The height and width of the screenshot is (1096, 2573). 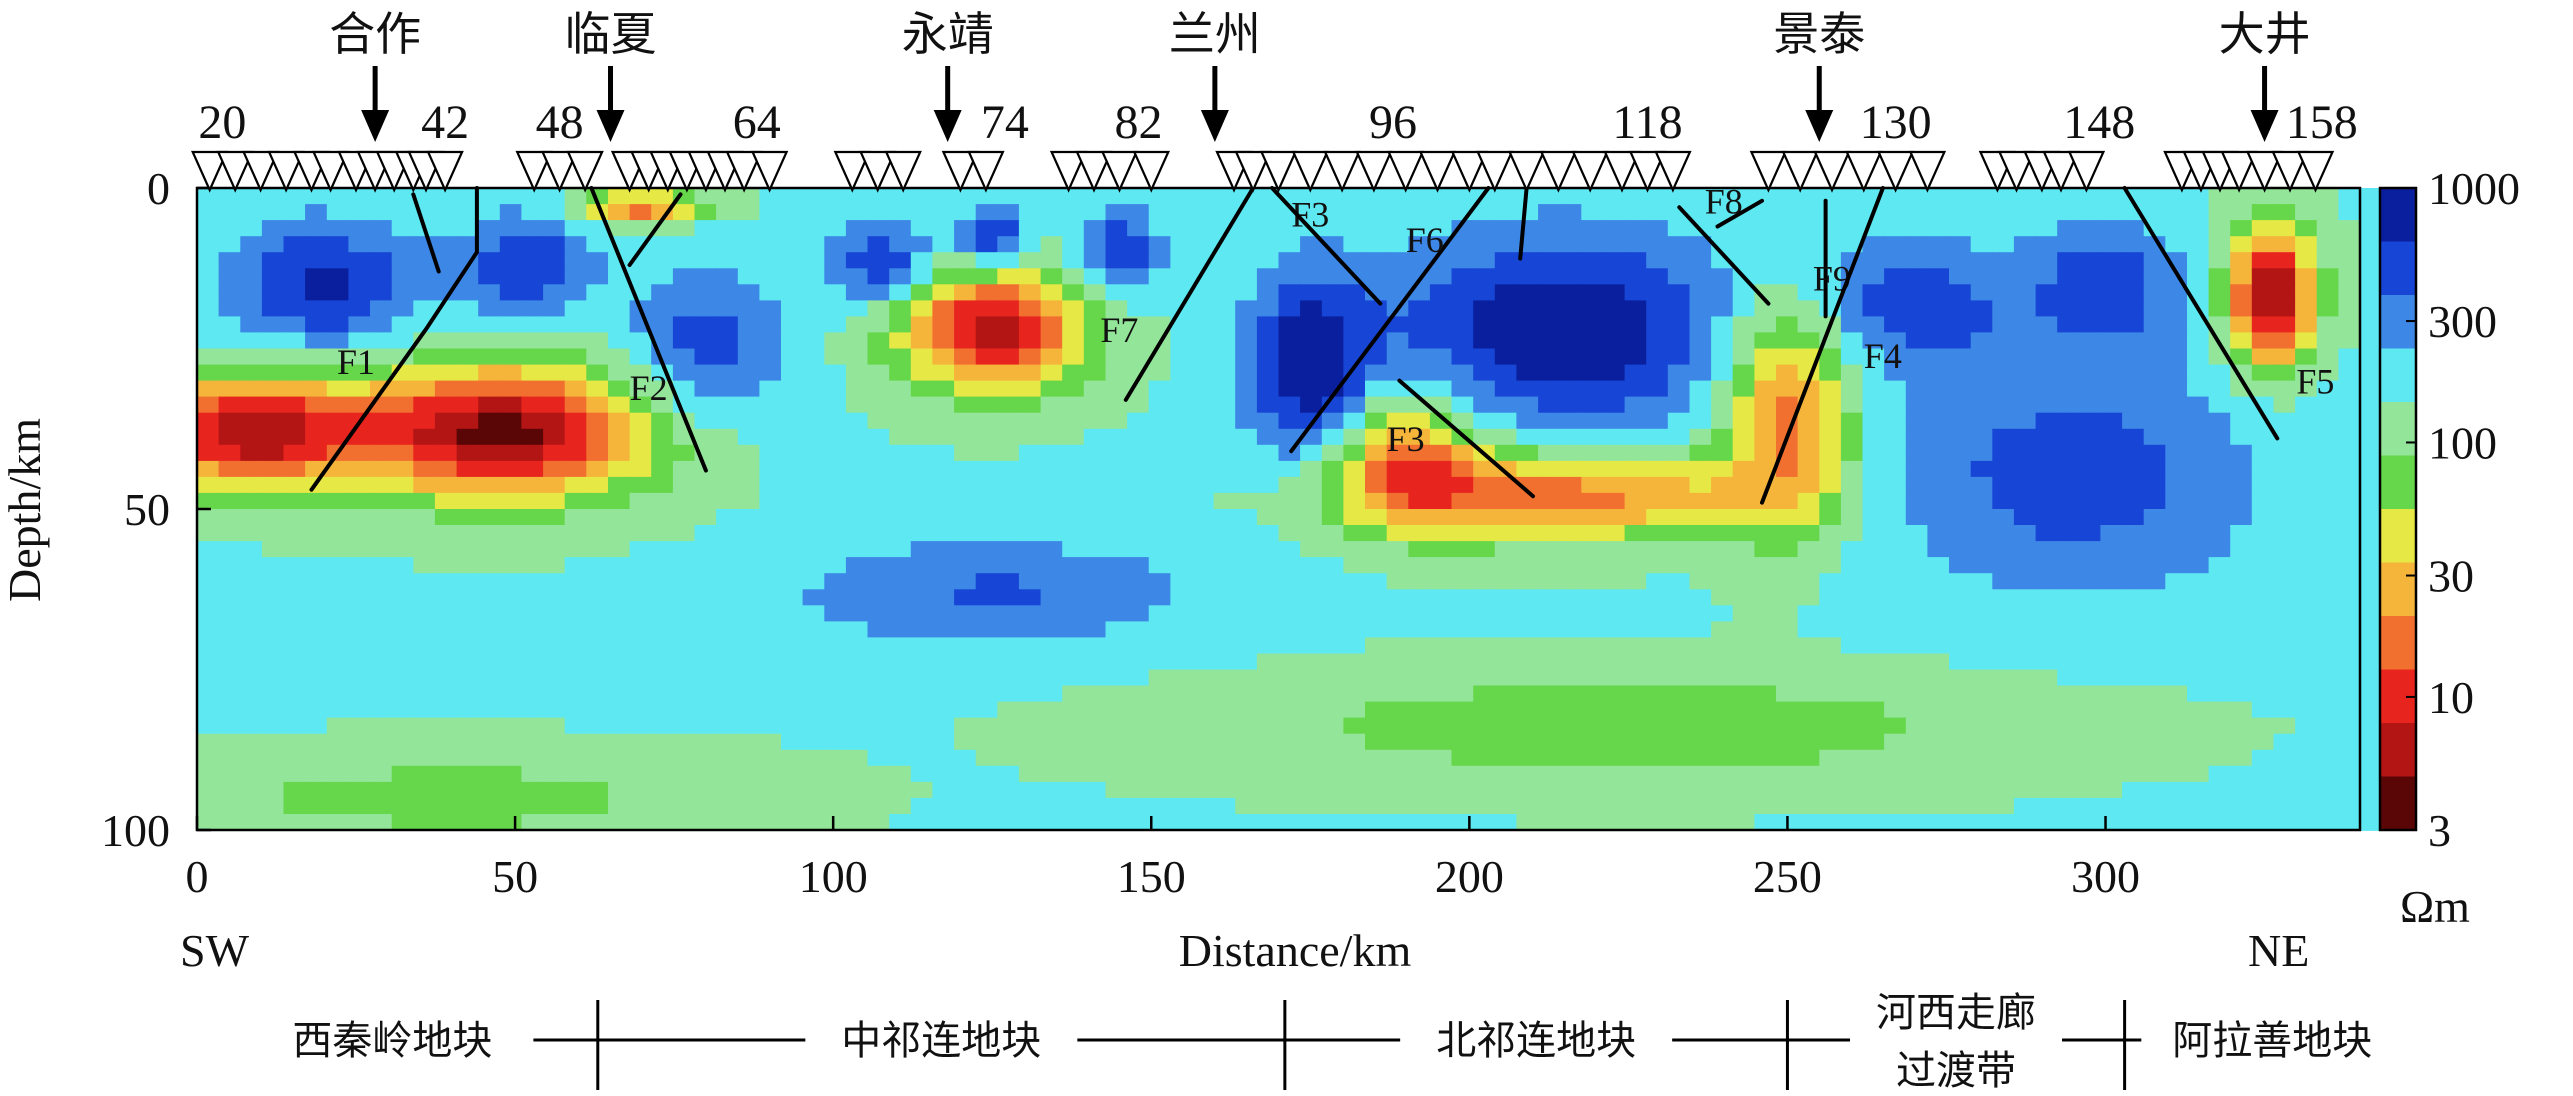 What do you see at coordinates (1896, 122) in the screenshot?
I see `station-number: 130` at bounding box center [1896, 122].